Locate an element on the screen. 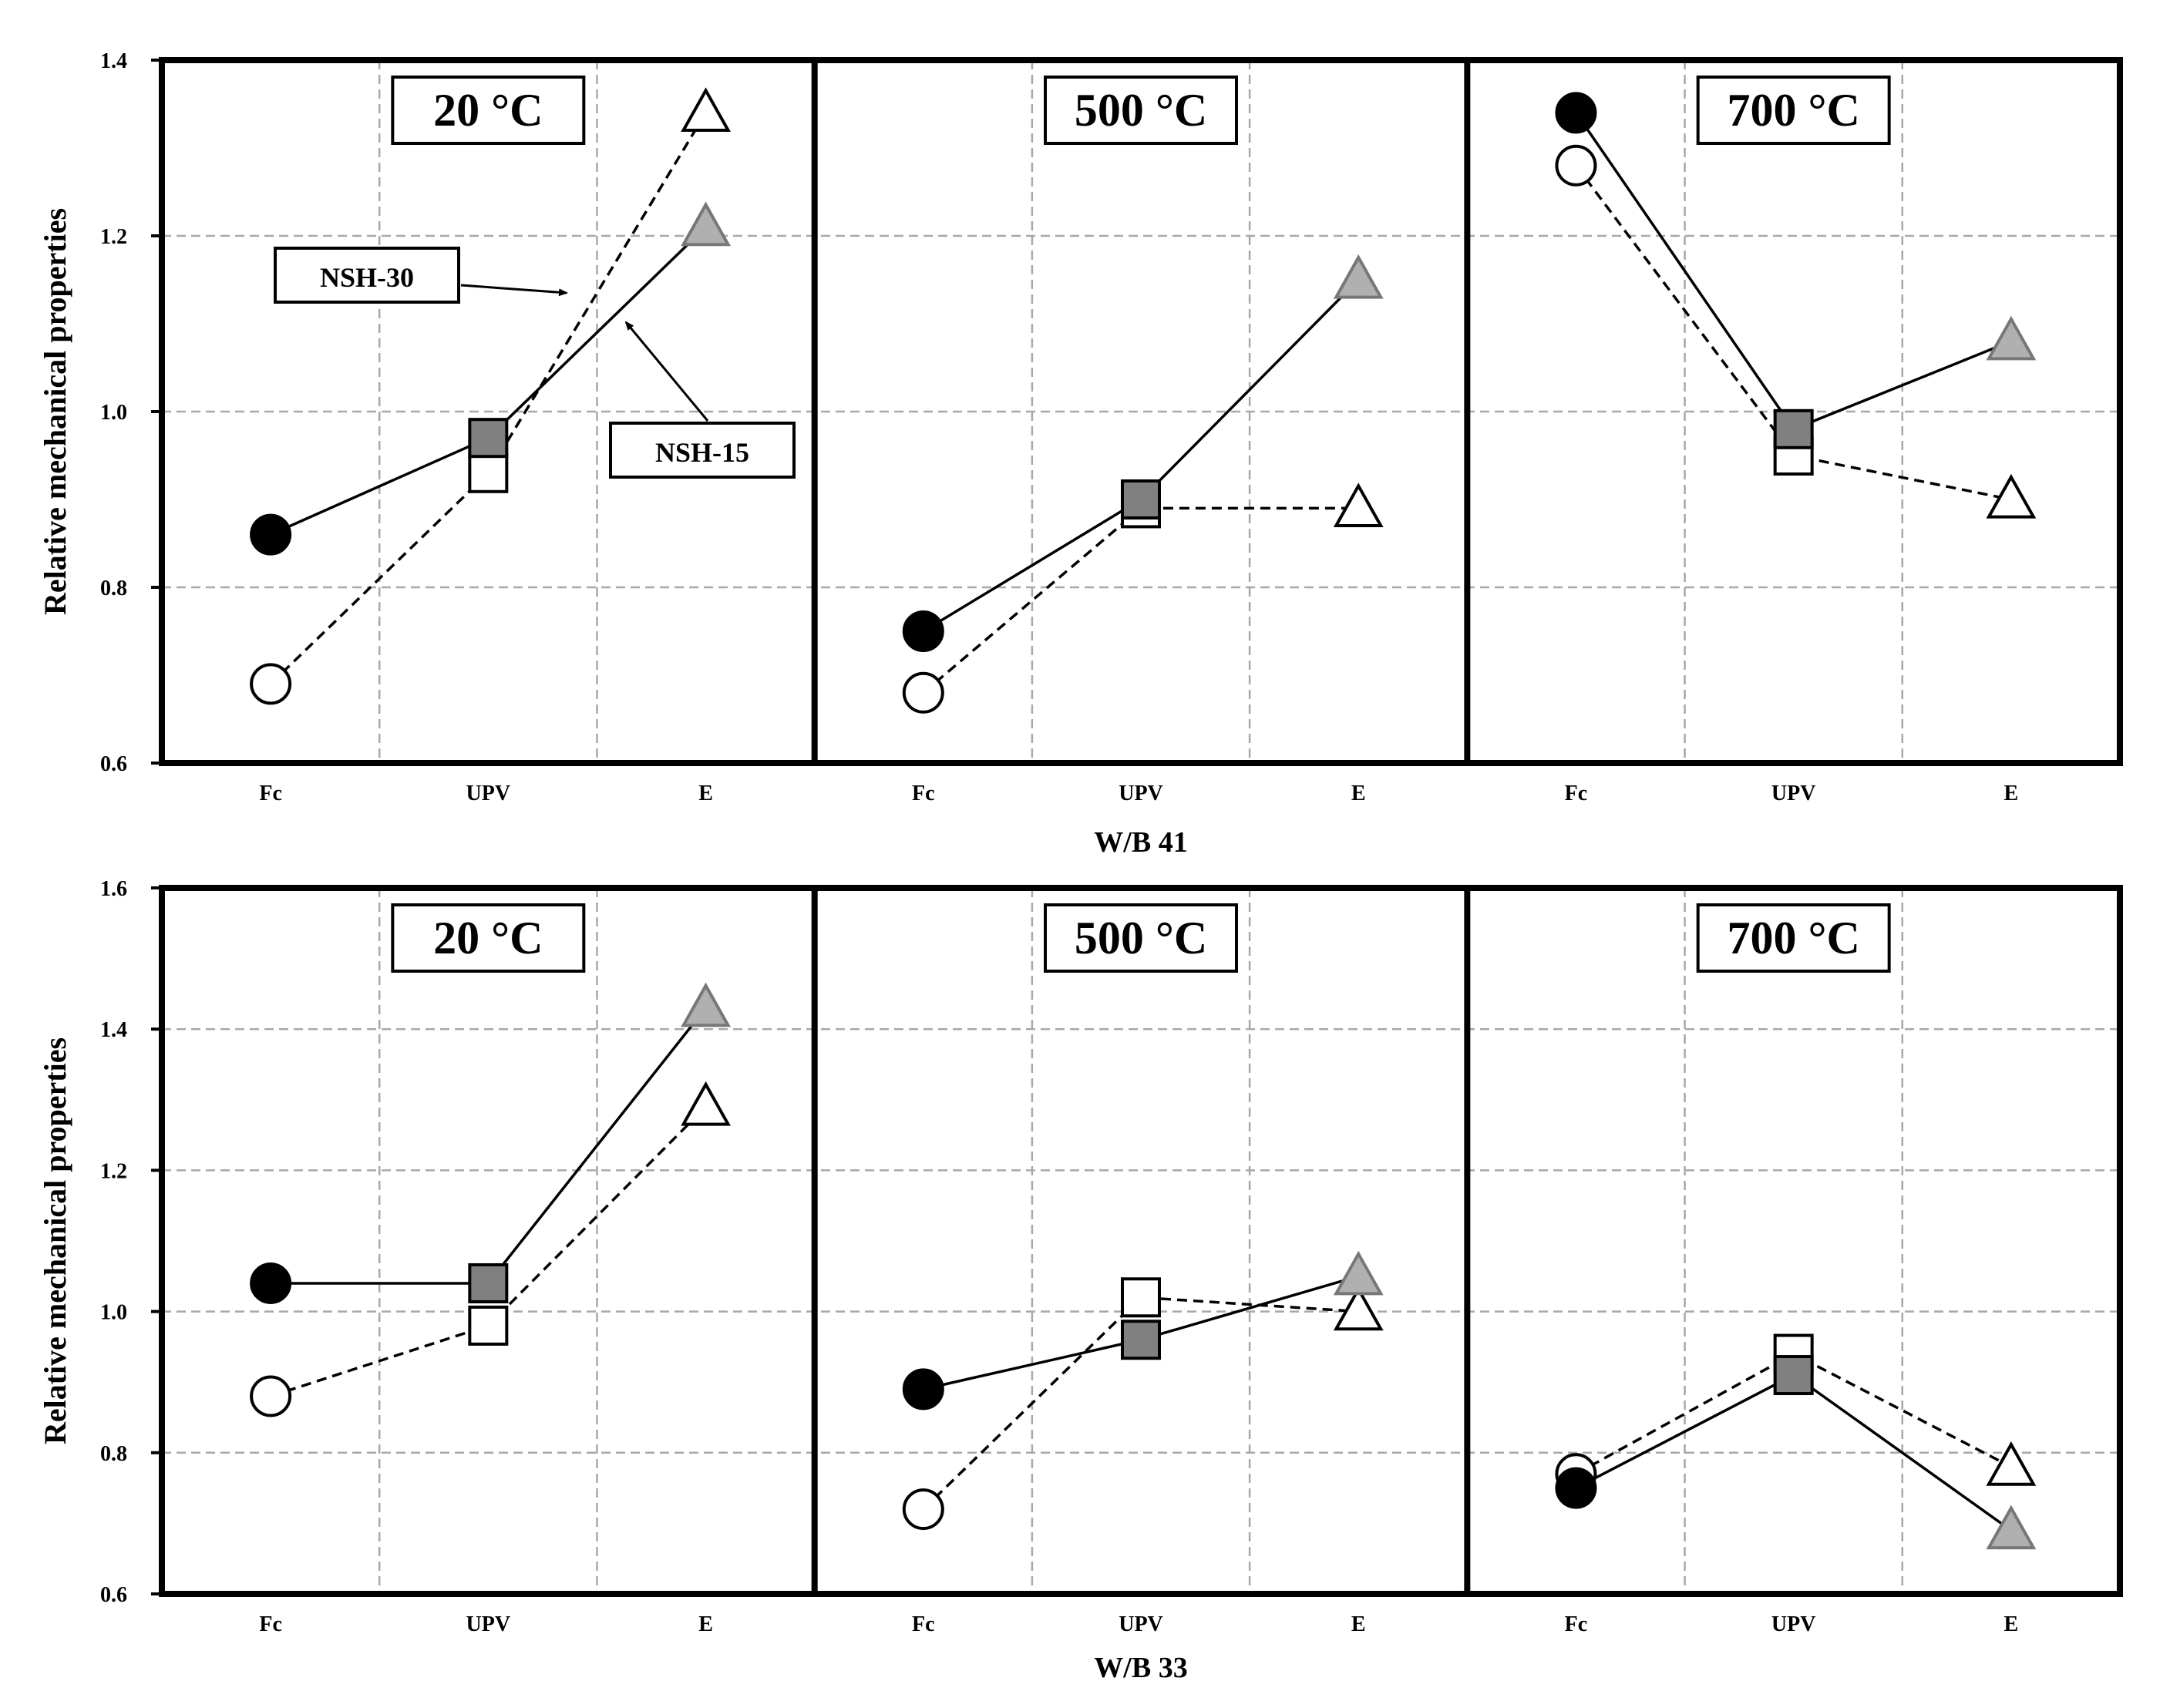  callout-arrow-nsh30 is located at coordinates (514, 290).